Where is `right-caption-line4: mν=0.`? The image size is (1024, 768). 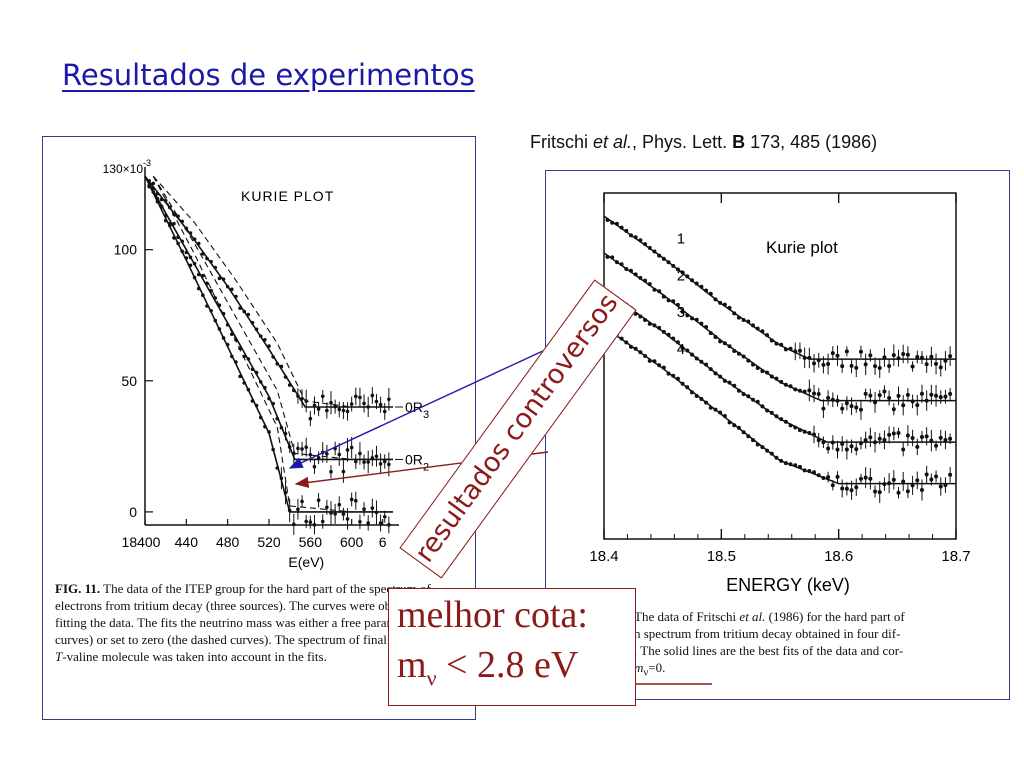
right-caption-line4: mν=0. is located at coordinates (819, 670).